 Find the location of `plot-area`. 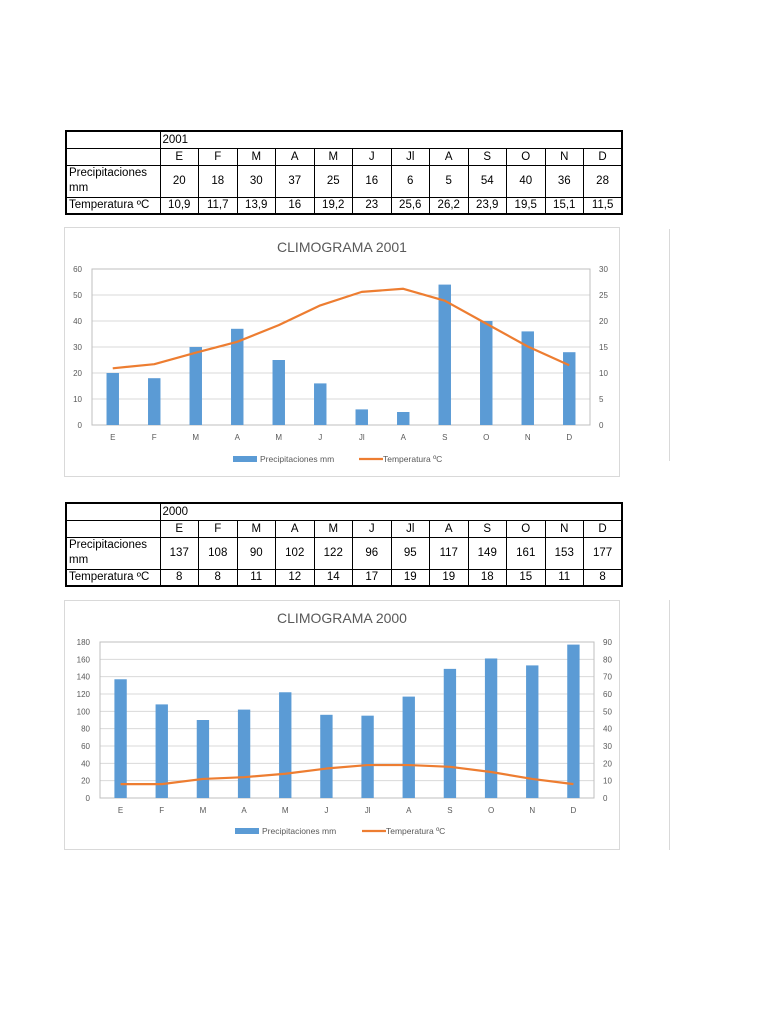

plot-area is located at coordinates (347, 720).